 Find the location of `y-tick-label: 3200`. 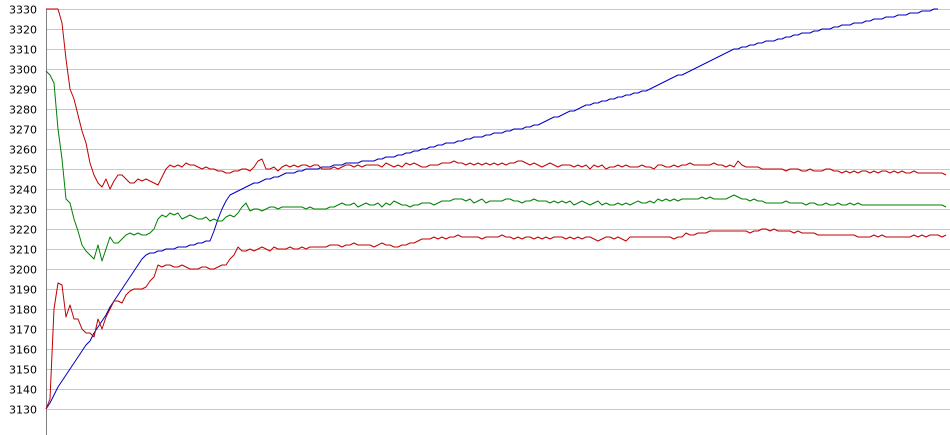

y-tick-label: 3200 is located at coordinates (23, 270).